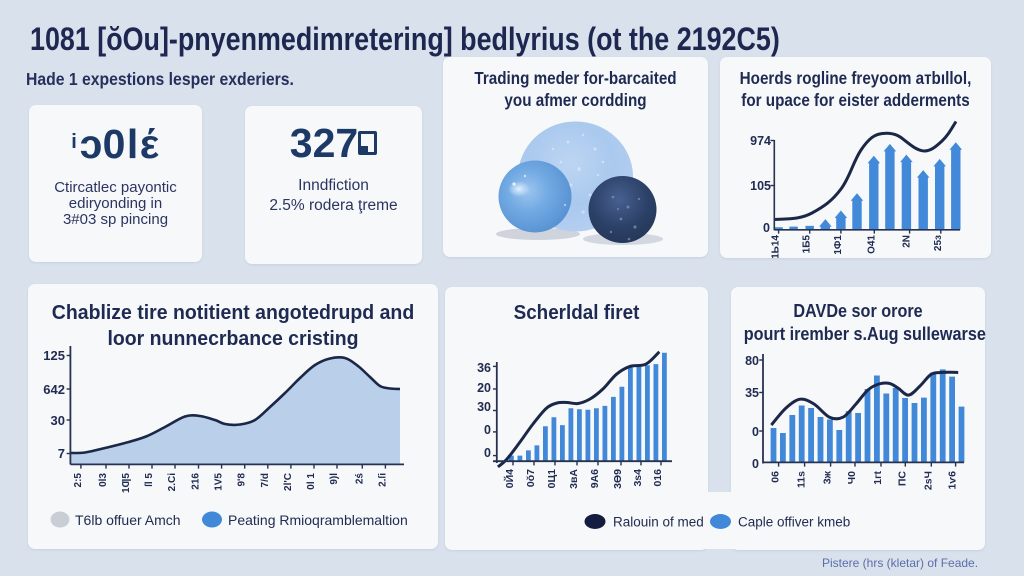 The height and width of the screenshot is (576, 1024). What do you see at coordinates (752, 393) in the screenshot?
I see `svg-text: 35` at bounding box center [752, 393].